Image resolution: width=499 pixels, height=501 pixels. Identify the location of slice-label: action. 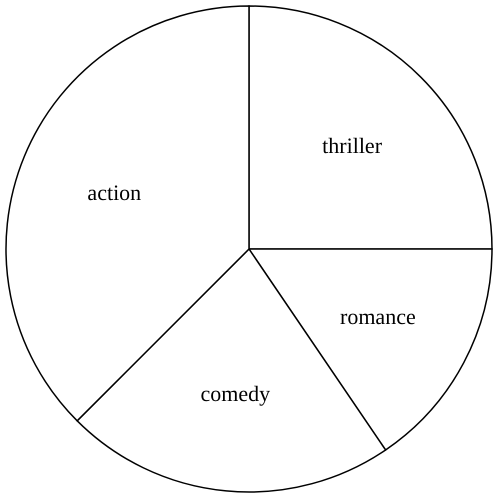
(114, 193).